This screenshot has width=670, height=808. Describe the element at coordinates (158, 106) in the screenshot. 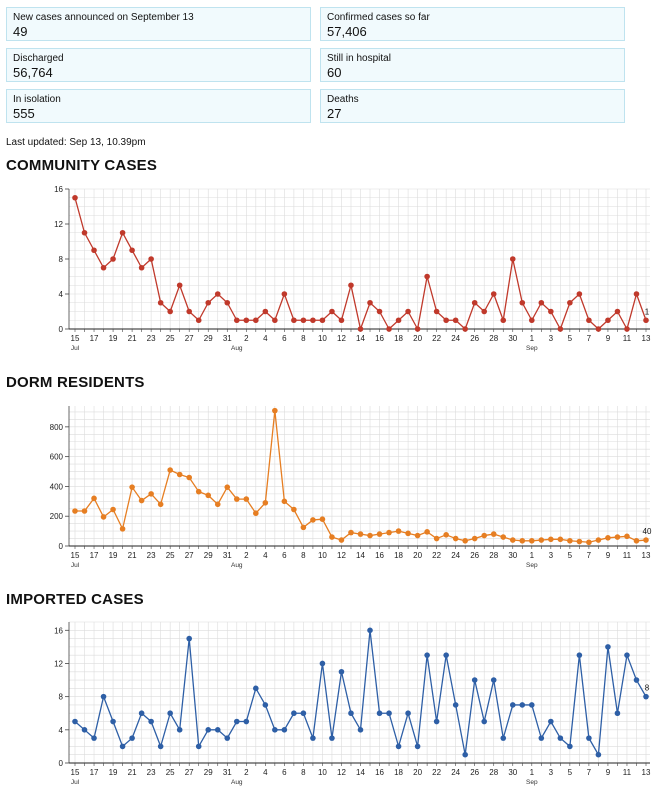

I see `stat-in-isolation: In isolation 555` at that location.